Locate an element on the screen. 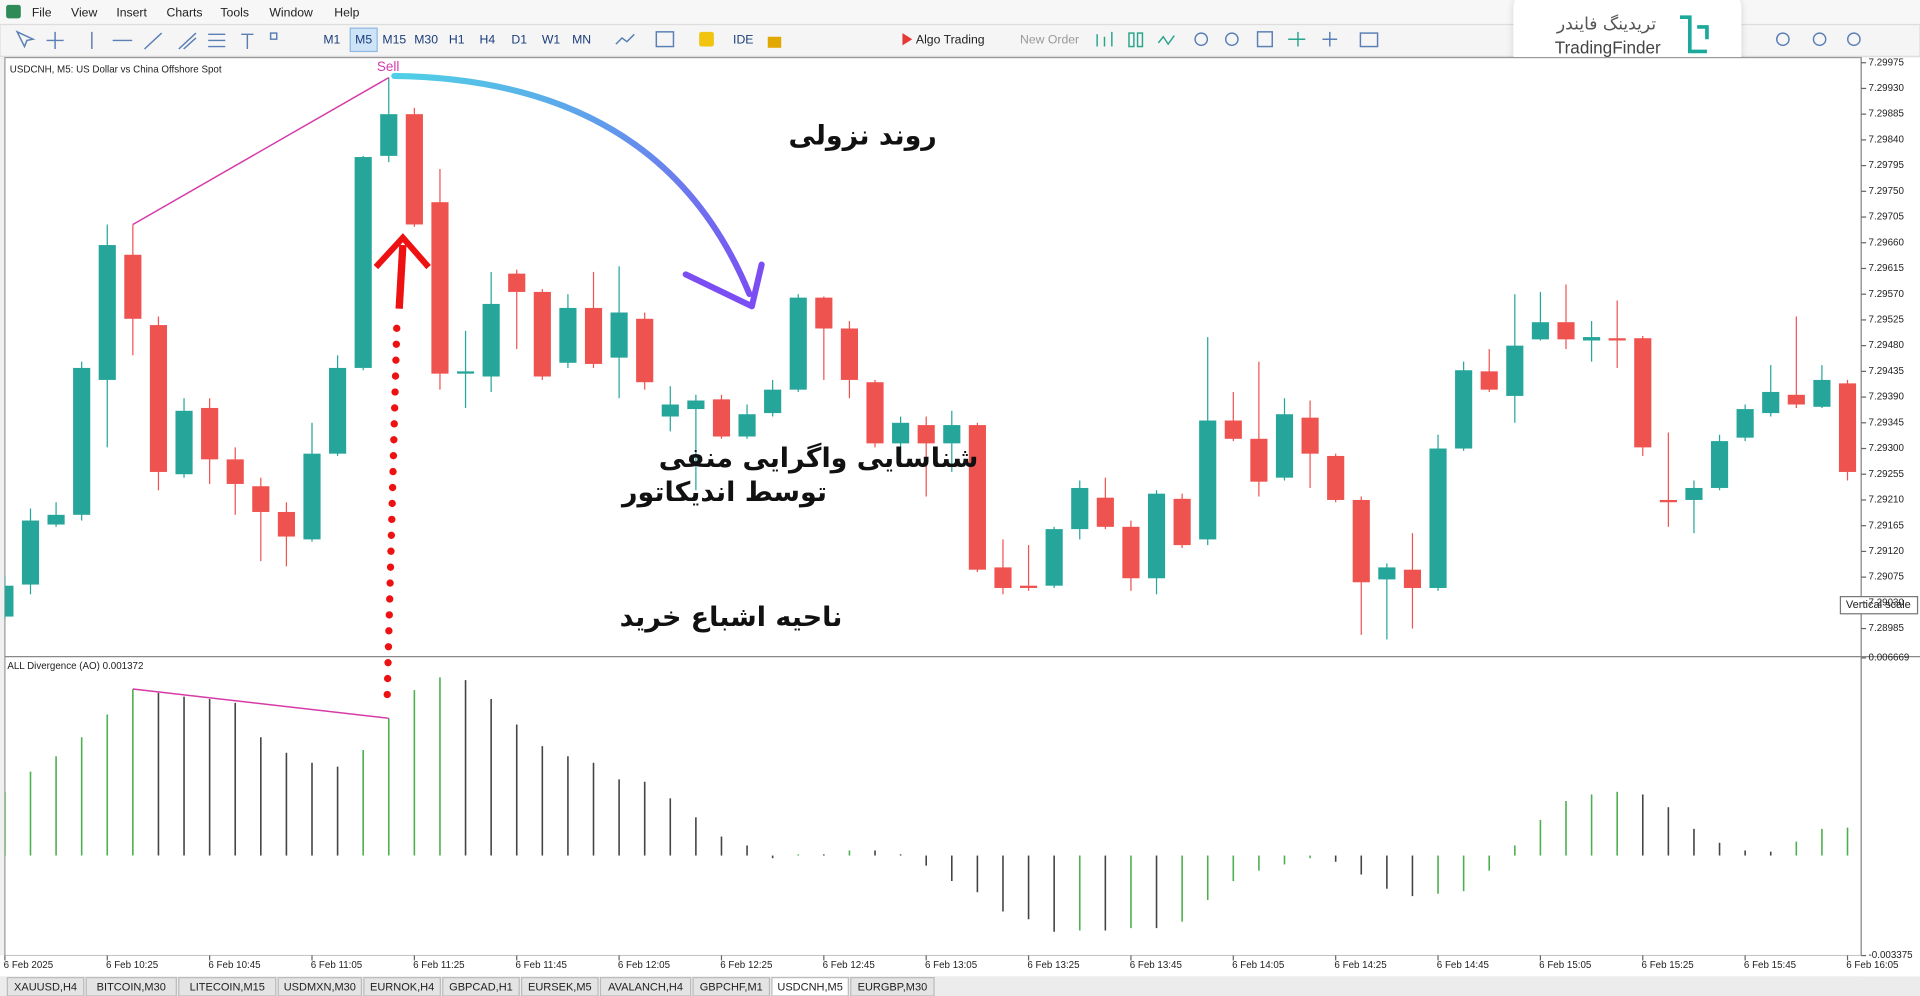 The height and width of the screenshot is (996, 1920). ide-button: IDE is located at coordinates (743, 40).